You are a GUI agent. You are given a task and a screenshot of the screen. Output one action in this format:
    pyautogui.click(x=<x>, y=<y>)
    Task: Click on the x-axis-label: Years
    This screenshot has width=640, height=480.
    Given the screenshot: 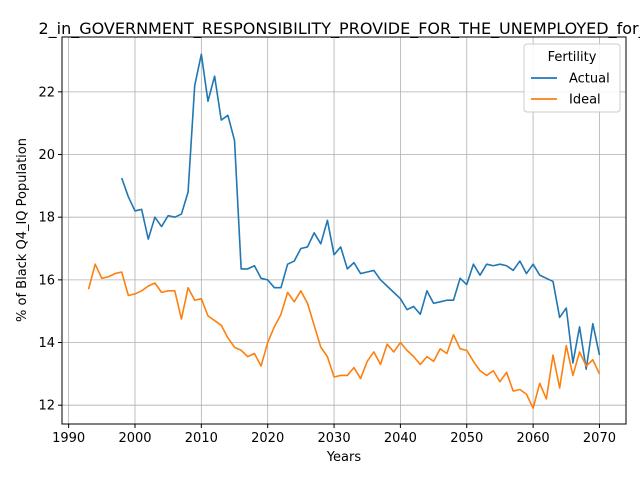 What is the action you would take?
    pyautogui.click(x=344, y=457)
    